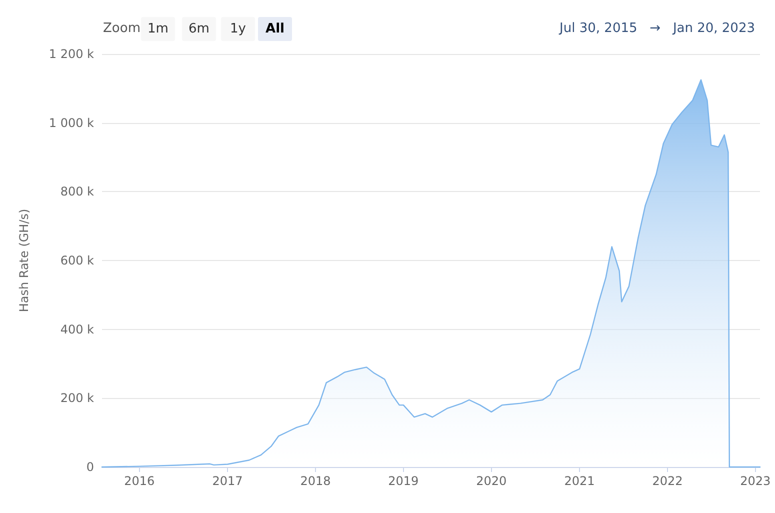  What do you see at coordinates (77, 329) in the screenshot?
I see `y-tick-label: 400 k` at bounding box center [77, 329].